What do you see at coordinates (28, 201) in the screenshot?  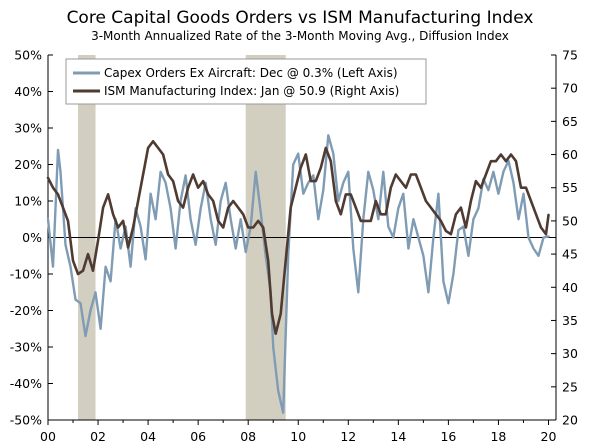 I see `y-left-tick-label: 10%` at bounding box center [28, 201].